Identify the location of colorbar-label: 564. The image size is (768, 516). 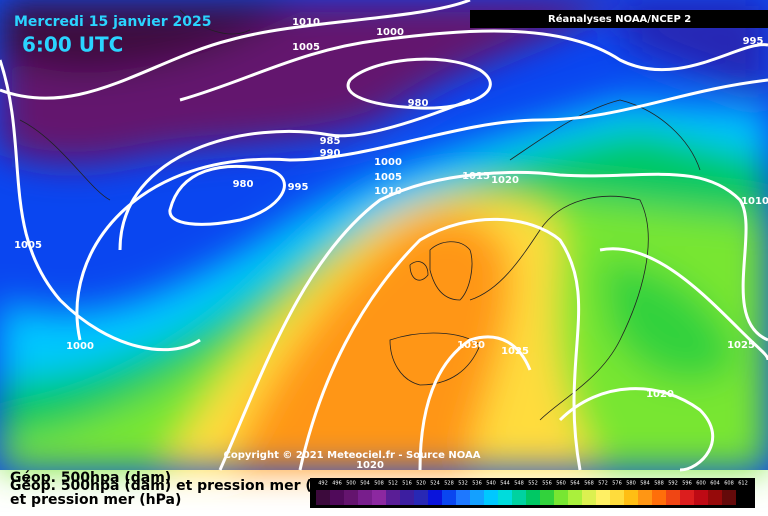
(575, 484).